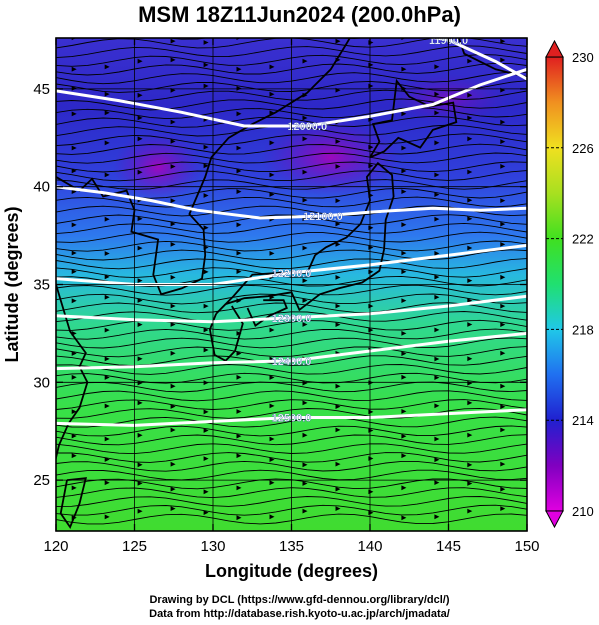 The image size is (599, 625). I want to click on colorbar, so click(554, 284).